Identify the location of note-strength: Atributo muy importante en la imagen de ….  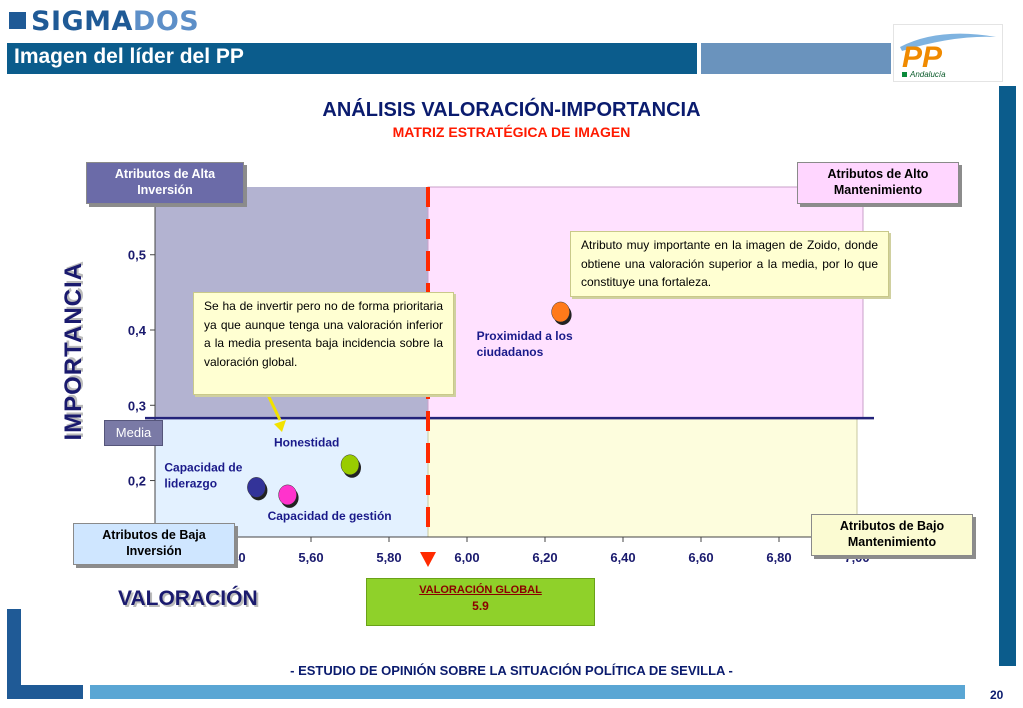
(729, 264).